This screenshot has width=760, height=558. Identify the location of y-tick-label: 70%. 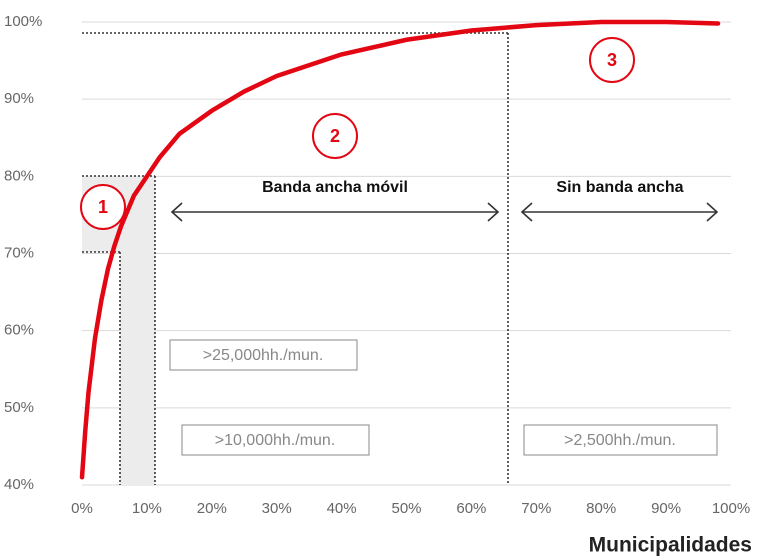
(19, 252).